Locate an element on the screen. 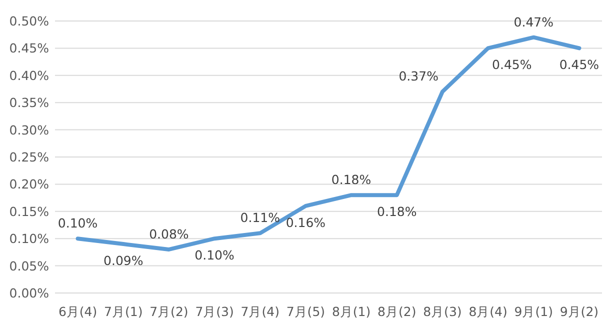  data-label: 0.09% is located at coordinates (124, 260).